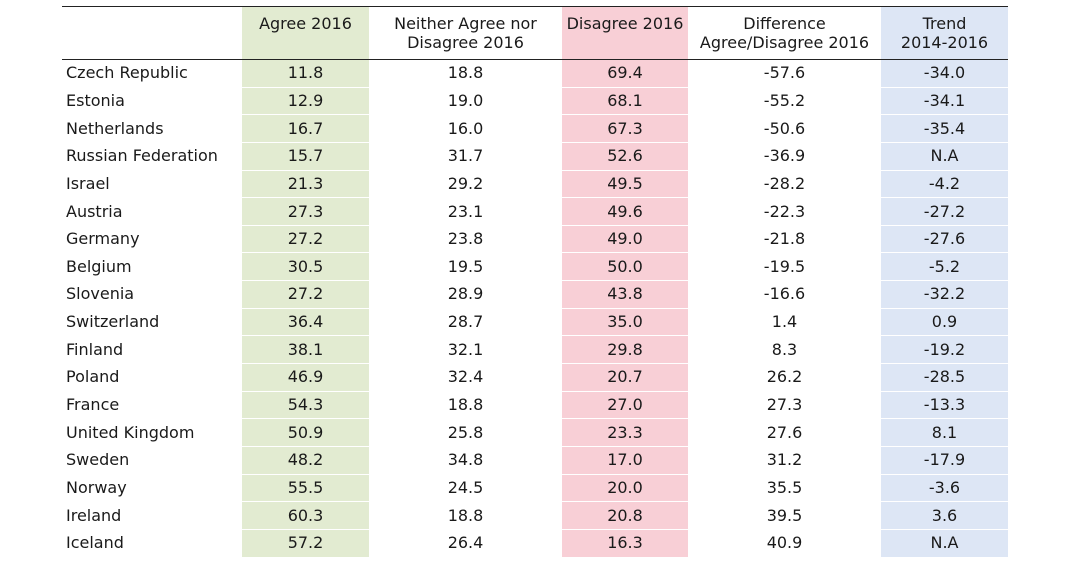 This screenshot has width=1068, height=564. What do you see at coordinates (152, 211) in the screenshot?
I see `country-cell: Austria` at bounding box center [152, 211].